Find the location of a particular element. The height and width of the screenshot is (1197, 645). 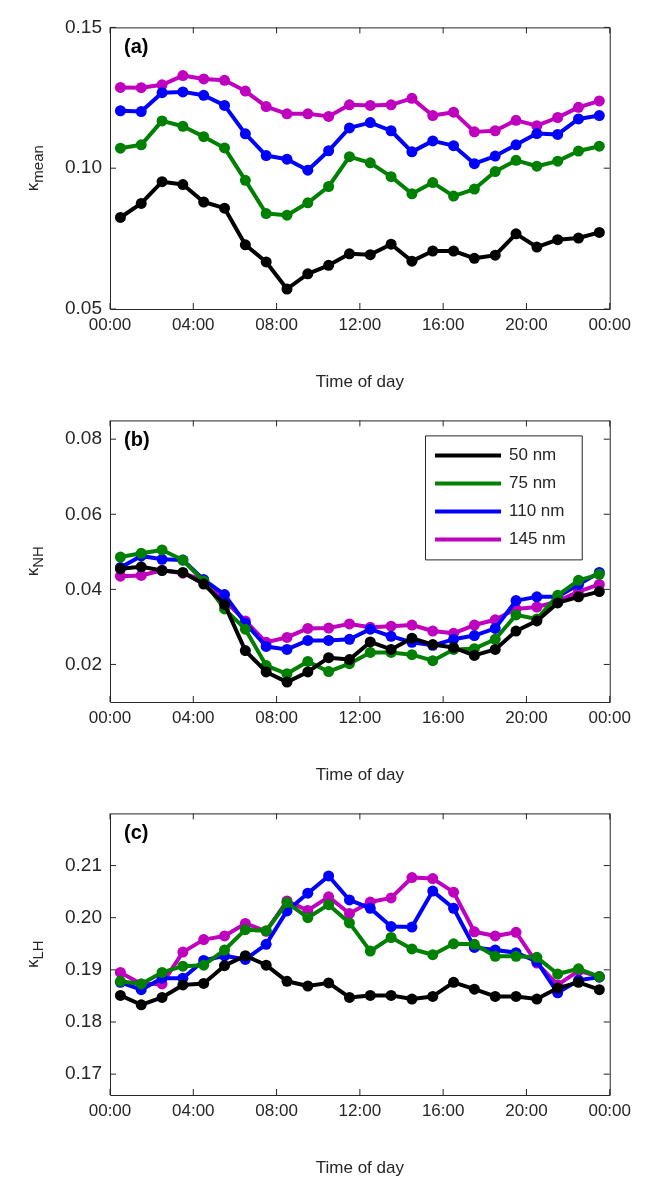

legend-label: 110 nm is located at coordinates (537, 511).